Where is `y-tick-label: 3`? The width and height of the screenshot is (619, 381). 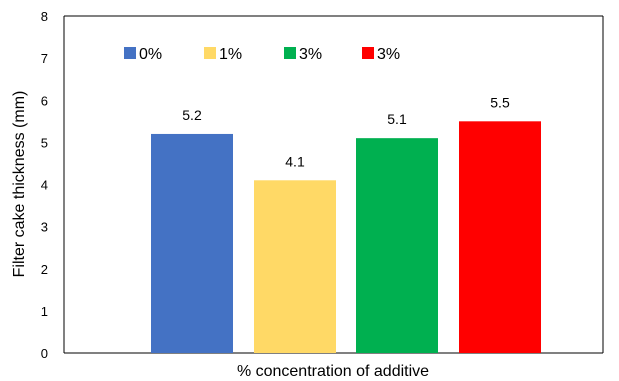 y-tick-label: 3 is located at coordinates (44, 227).